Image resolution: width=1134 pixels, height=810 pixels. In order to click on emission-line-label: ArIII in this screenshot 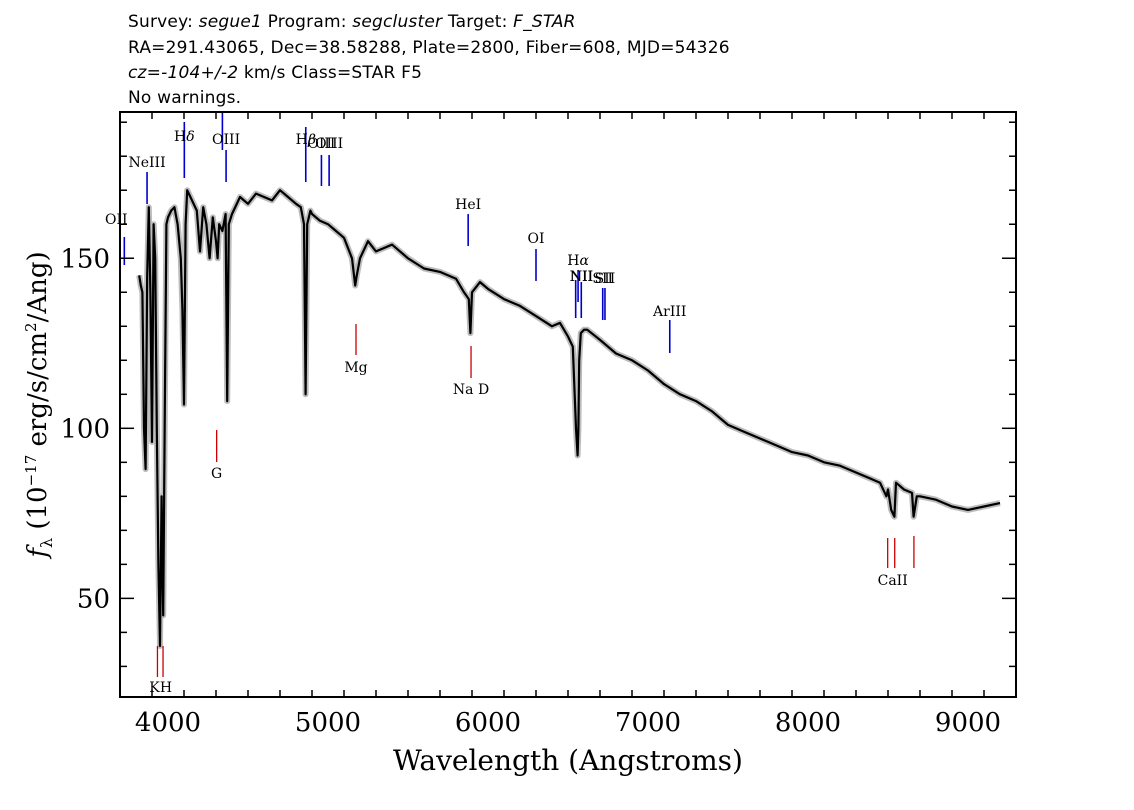, I will do `click(669, 312)`.